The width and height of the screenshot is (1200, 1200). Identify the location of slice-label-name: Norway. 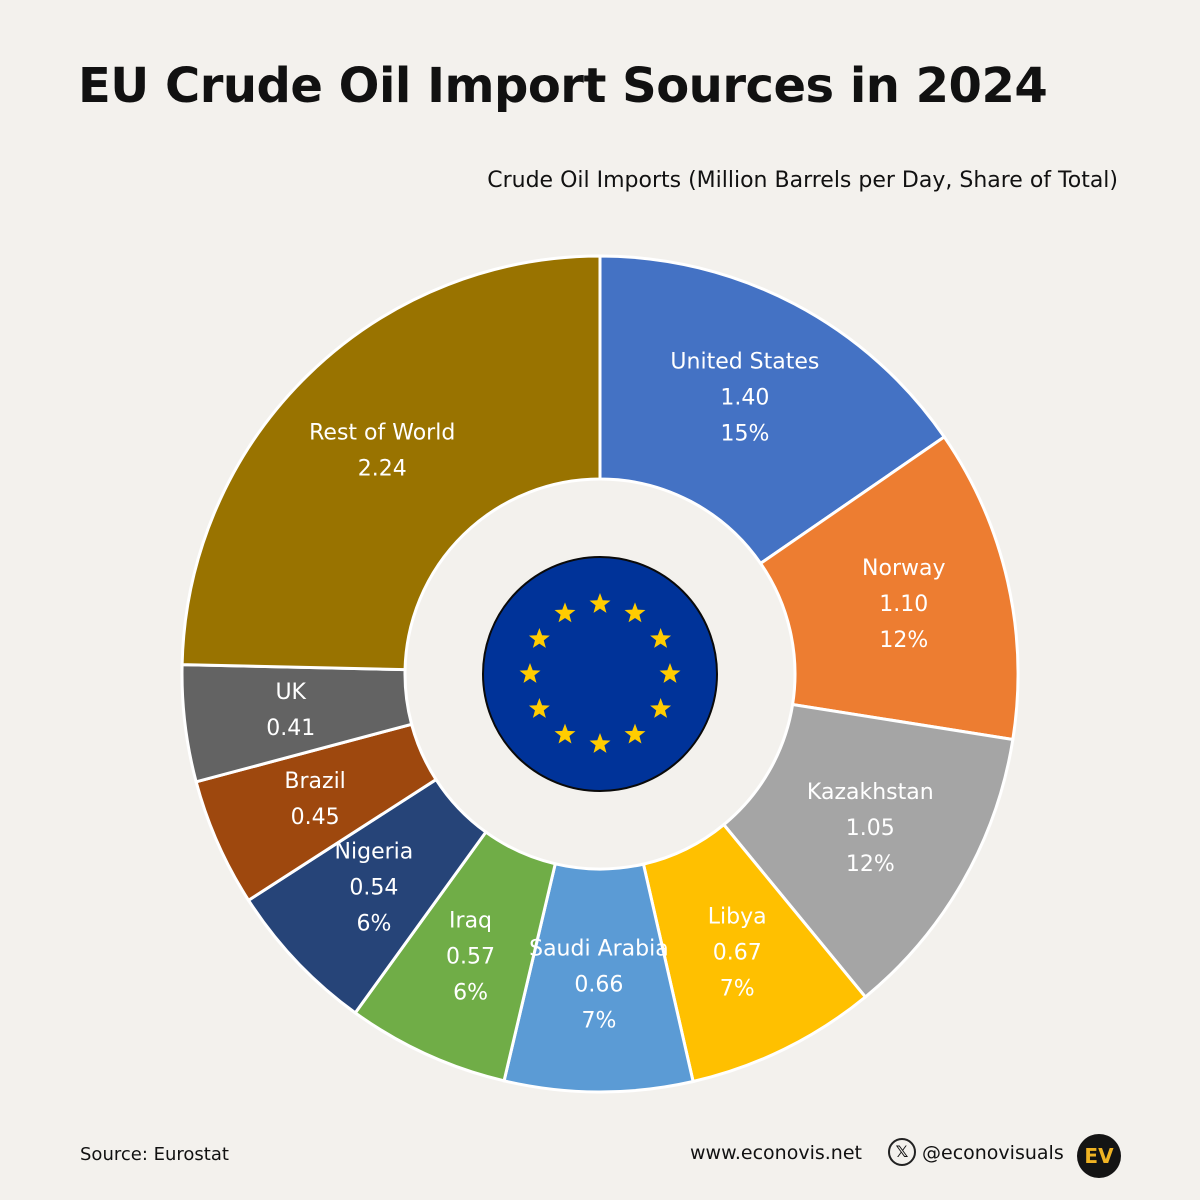
(903, 568).